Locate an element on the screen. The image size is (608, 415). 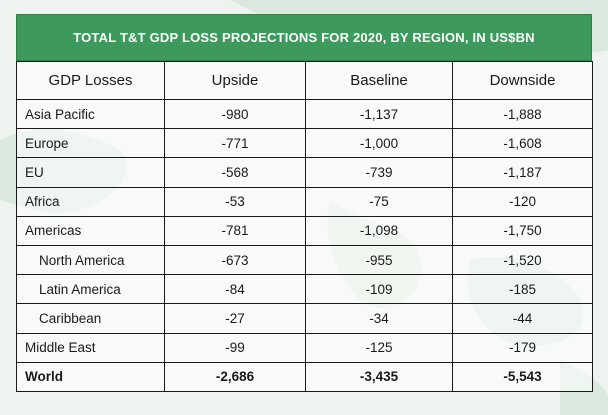
region-label: Caribbean is located at coordinates (90, 318).